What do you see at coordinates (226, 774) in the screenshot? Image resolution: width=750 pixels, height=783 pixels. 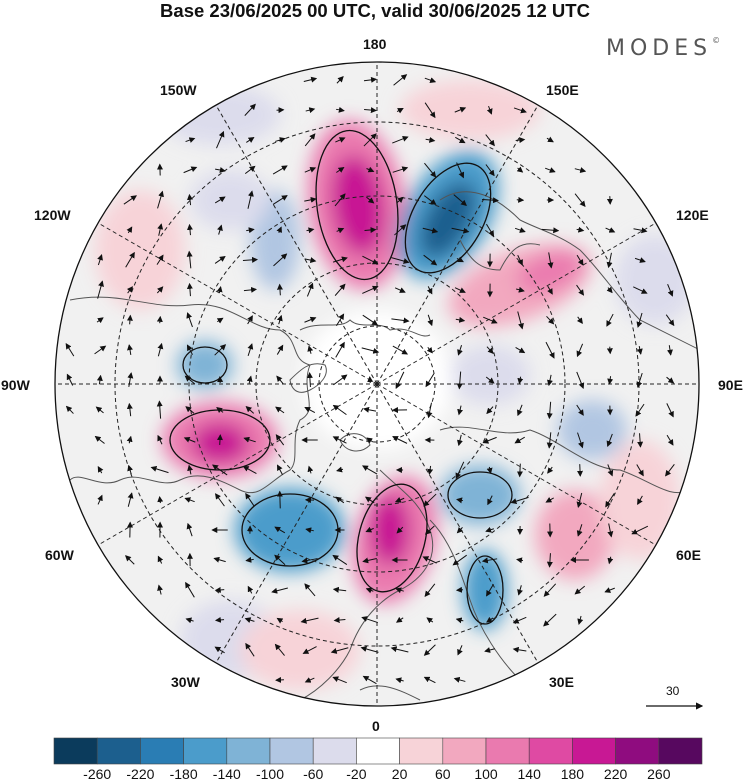 I see `legend-tick-label: -140` at bounding box center [226, 774].